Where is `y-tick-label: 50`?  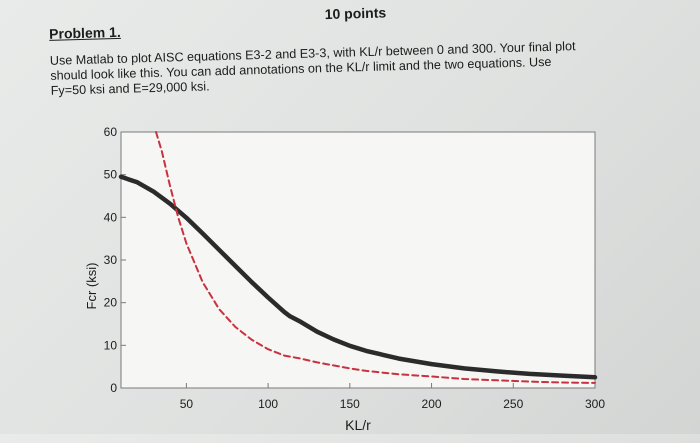 y-tick-label: 50 is located at coordinates (111, 175).